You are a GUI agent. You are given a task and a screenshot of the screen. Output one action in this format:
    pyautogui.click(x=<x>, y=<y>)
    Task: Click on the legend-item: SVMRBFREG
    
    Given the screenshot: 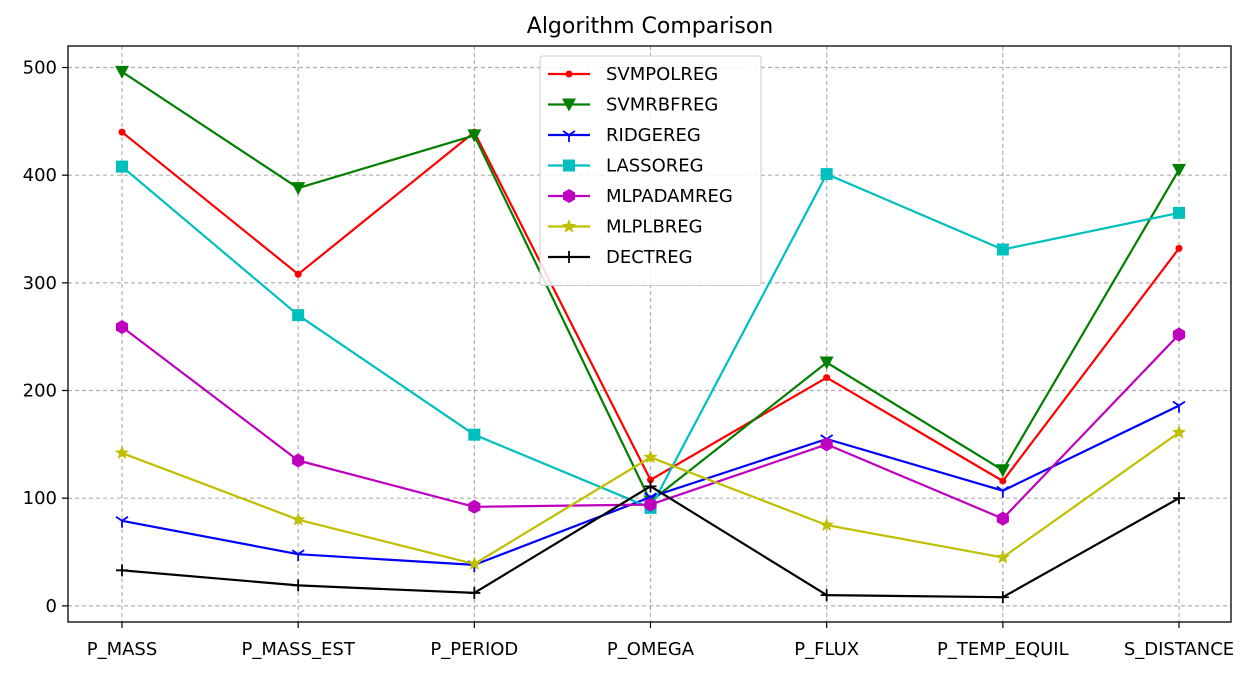 What is the action you would take?
    pyautogui.click(x=633, y=105)
    